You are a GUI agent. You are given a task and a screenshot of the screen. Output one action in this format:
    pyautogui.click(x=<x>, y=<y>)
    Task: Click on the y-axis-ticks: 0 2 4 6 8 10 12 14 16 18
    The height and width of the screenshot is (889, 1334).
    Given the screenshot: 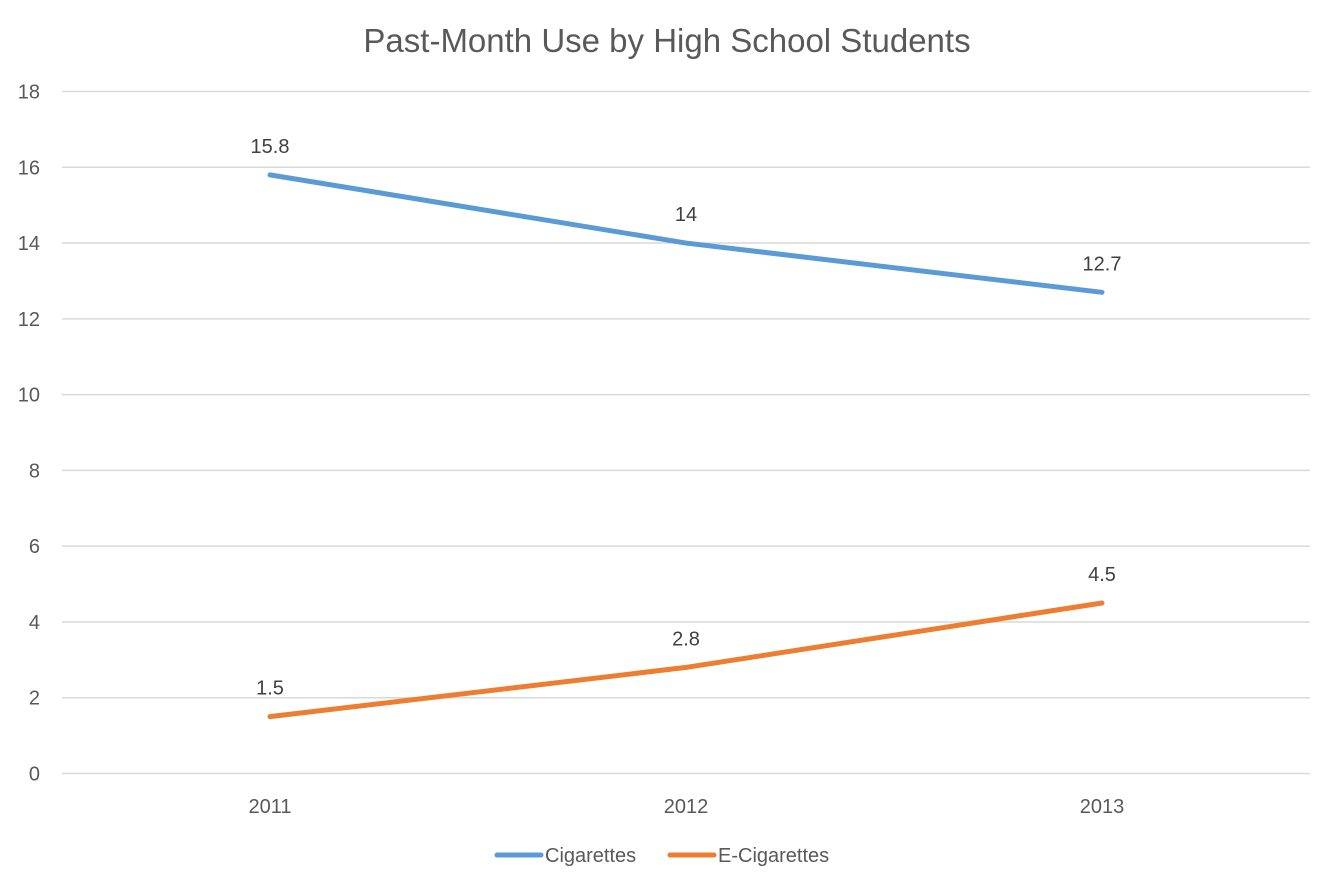 What is the action you would take?
    pyautogui.click(x=29, y=434)
    